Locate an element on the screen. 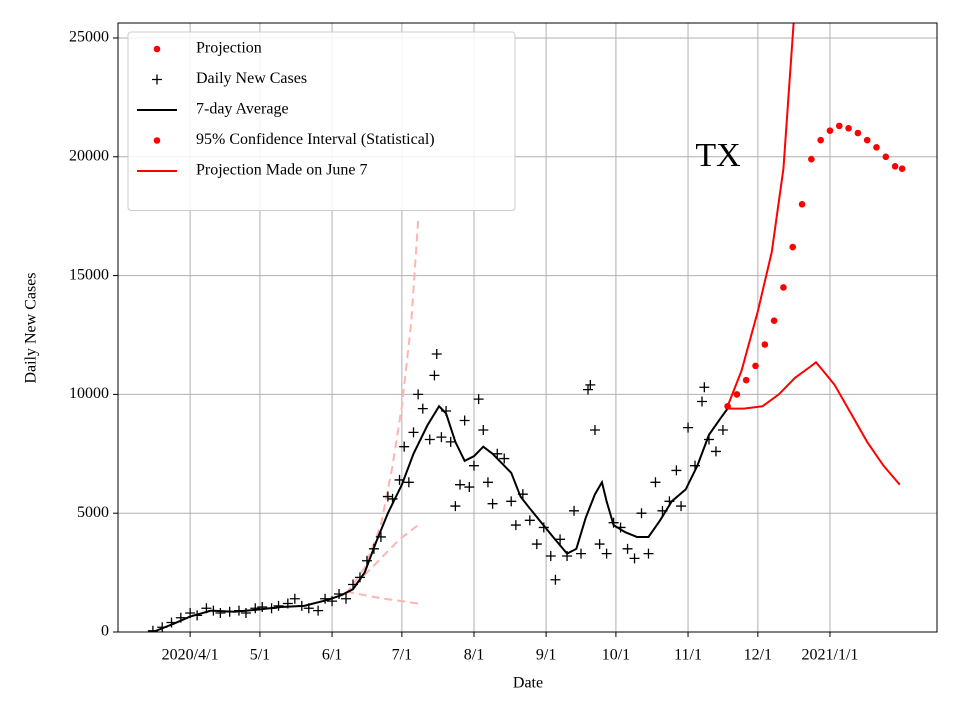 The height and width of the screenshot is (720, 960). legend-label: Daily New Cases is located at coordinates (251, 78).